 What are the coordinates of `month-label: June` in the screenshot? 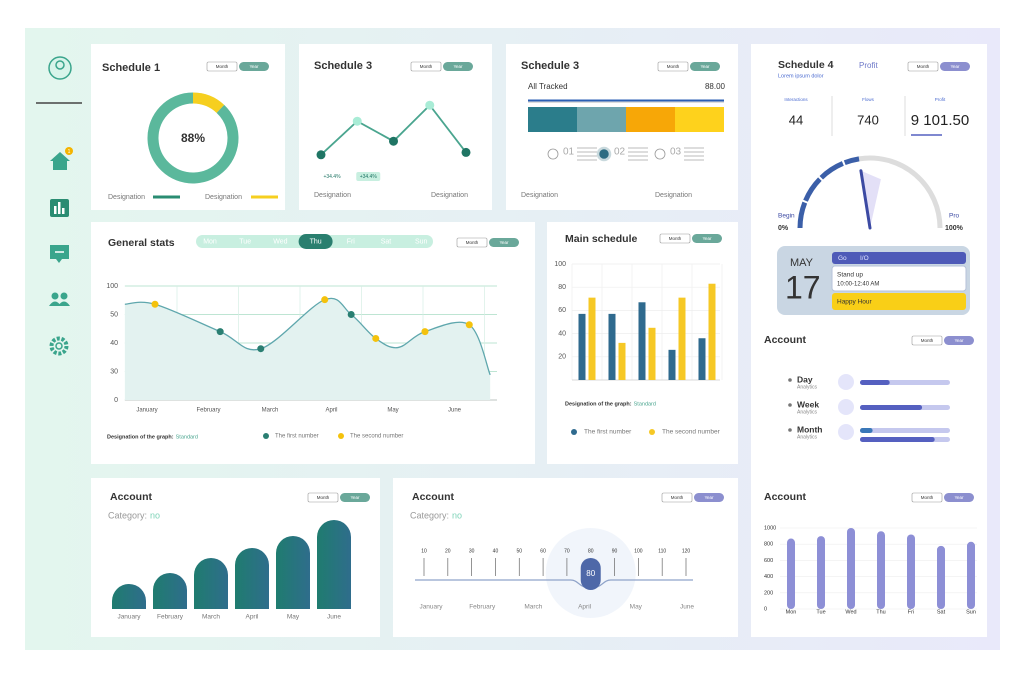 It's located at (687, 607).